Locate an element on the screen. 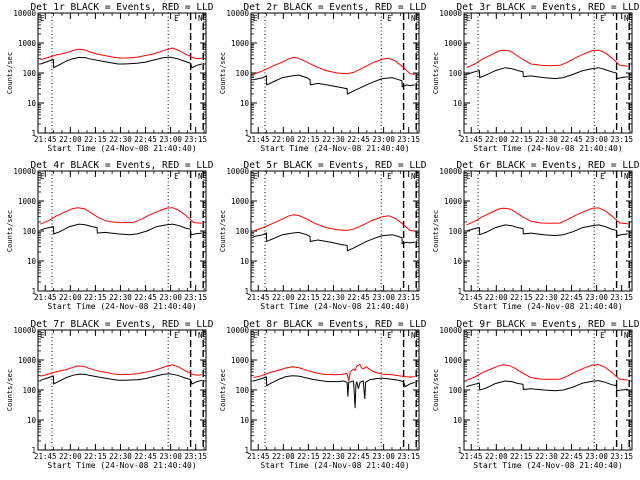 The height and width of the screenshot is (480, 640). panel-title: Det 2r BLACK = Events, RED = LLD is located at coordinates (334, 7).